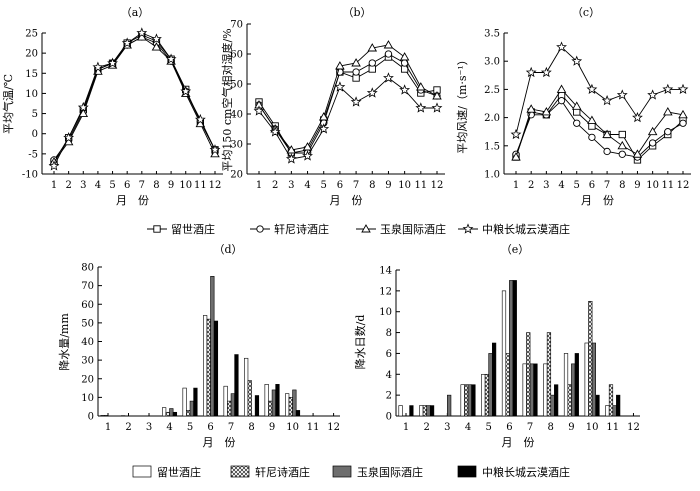  Describe the element at coordinates (259, 185) in the screenshot. I see `x-tick-label: 1` at that location.